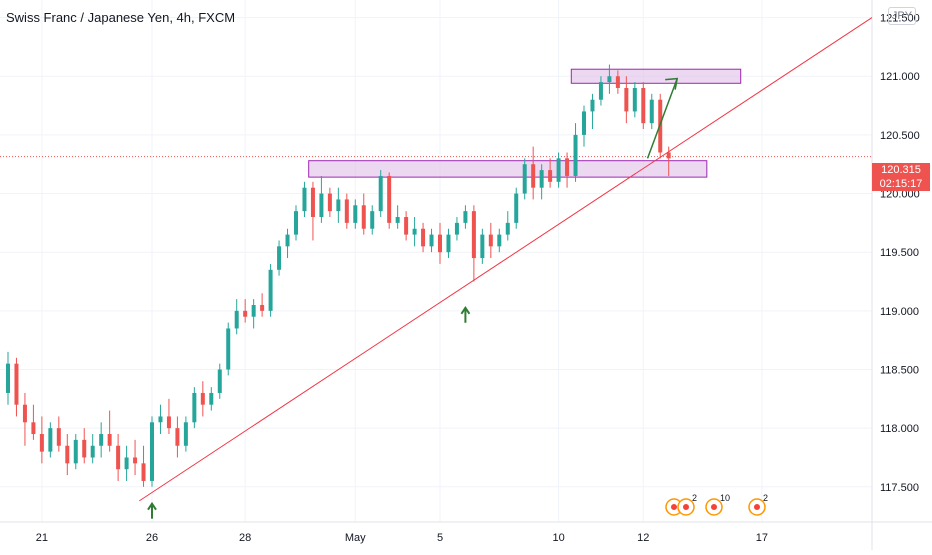 The height and width of the screenshot is (555, 932). What do you see at coordinates (672, 83) in the screenshot?
I see `projection-arrowhead` at bounding box center [672, 83].